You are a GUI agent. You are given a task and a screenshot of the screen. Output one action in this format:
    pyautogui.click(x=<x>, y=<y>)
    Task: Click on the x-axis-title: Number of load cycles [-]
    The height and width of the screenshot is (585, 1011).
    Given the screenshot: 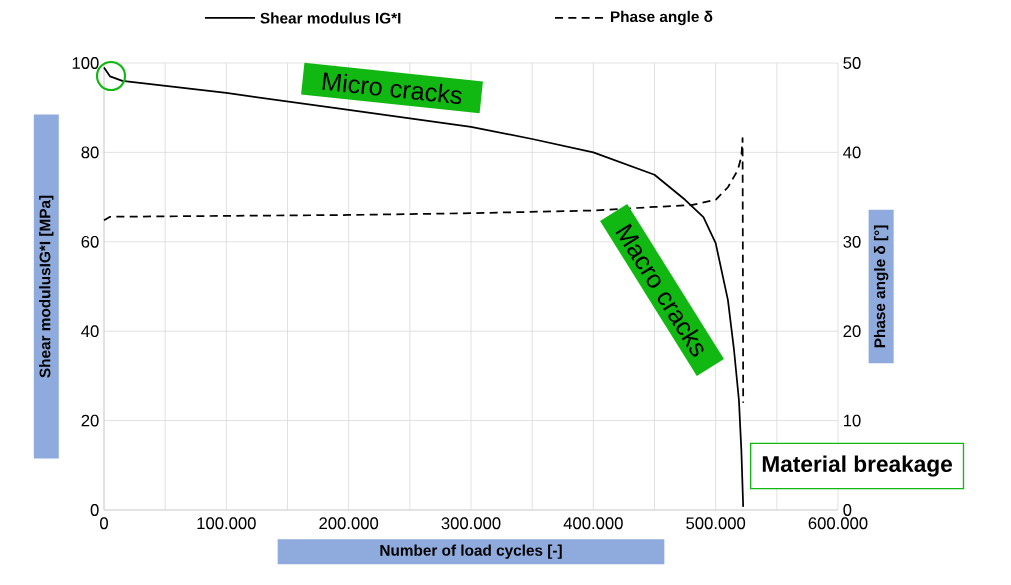 What is the action you would take?
    pyautogui.click(x=471, y=551)
    